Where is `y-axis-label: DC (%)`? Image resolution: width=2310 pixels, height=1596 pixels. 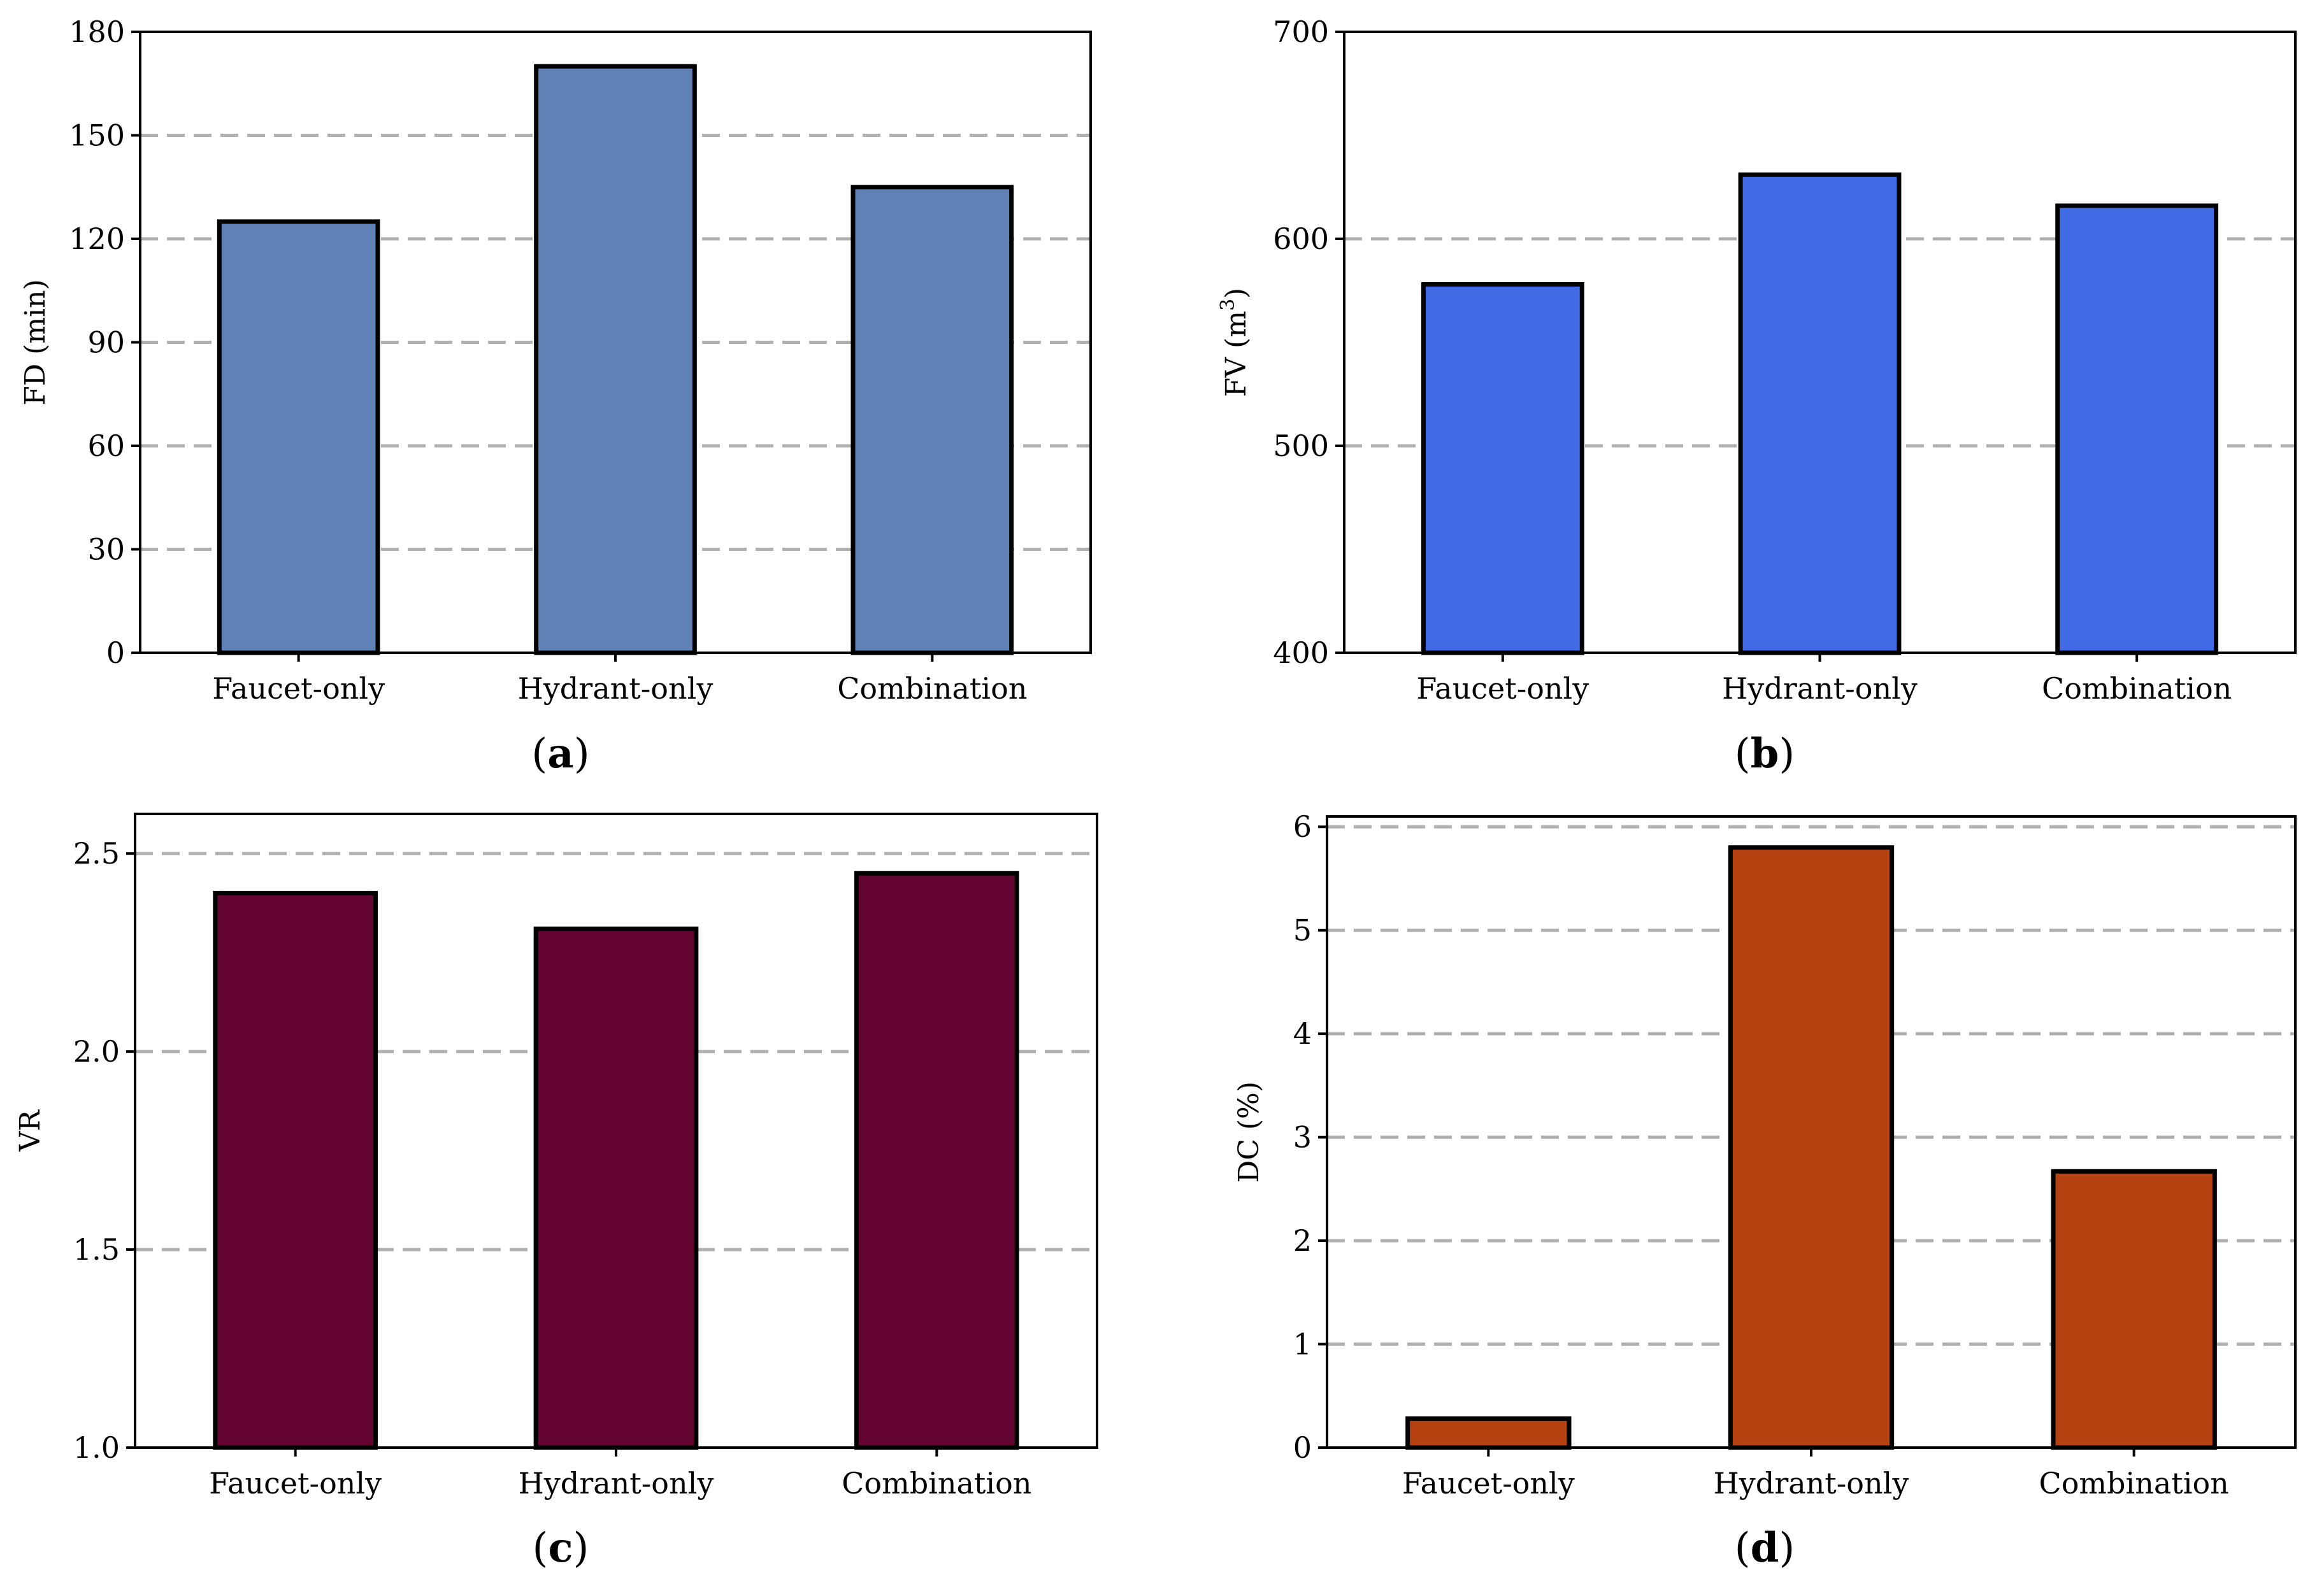
y-axis-label: DC (%) is located at coordinates (1249, 1132).